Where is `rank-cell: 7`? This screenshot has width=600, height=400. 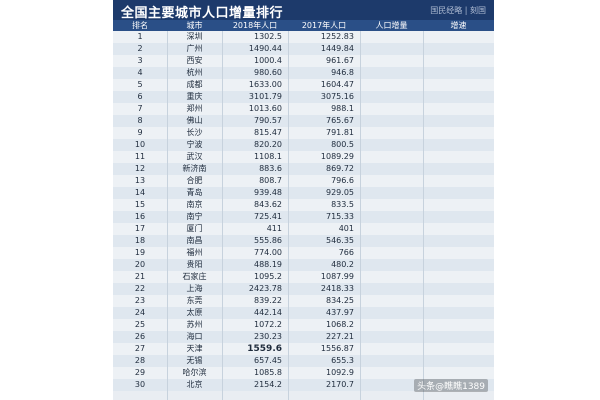 rank-cell: 7 is located at coordinates (140, 108).